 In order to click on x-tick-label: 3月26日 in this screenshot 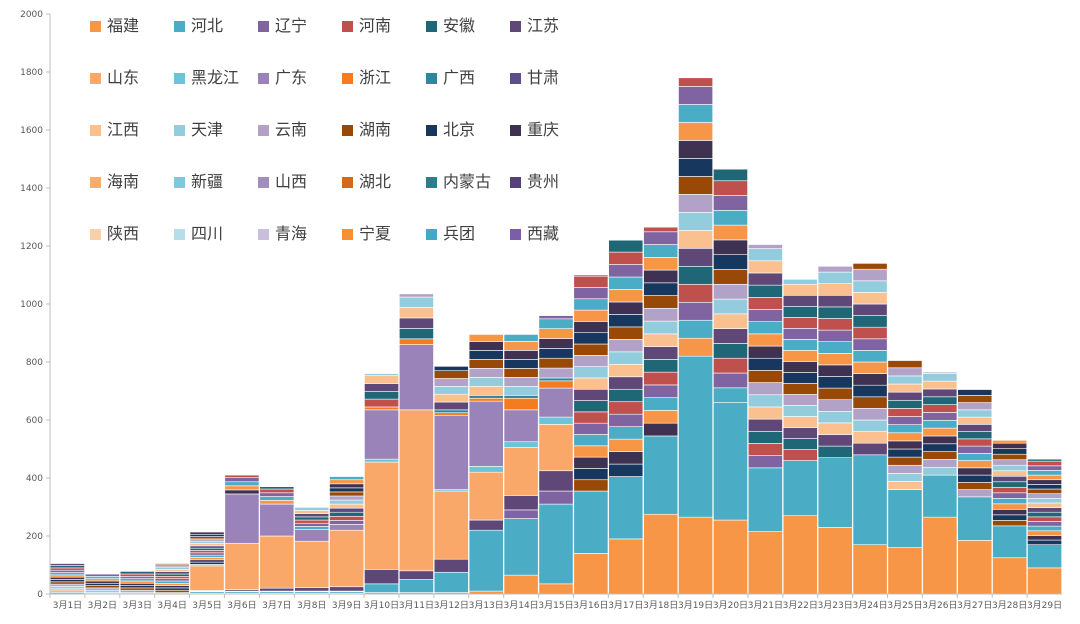, I will do `click(939, 605)`.